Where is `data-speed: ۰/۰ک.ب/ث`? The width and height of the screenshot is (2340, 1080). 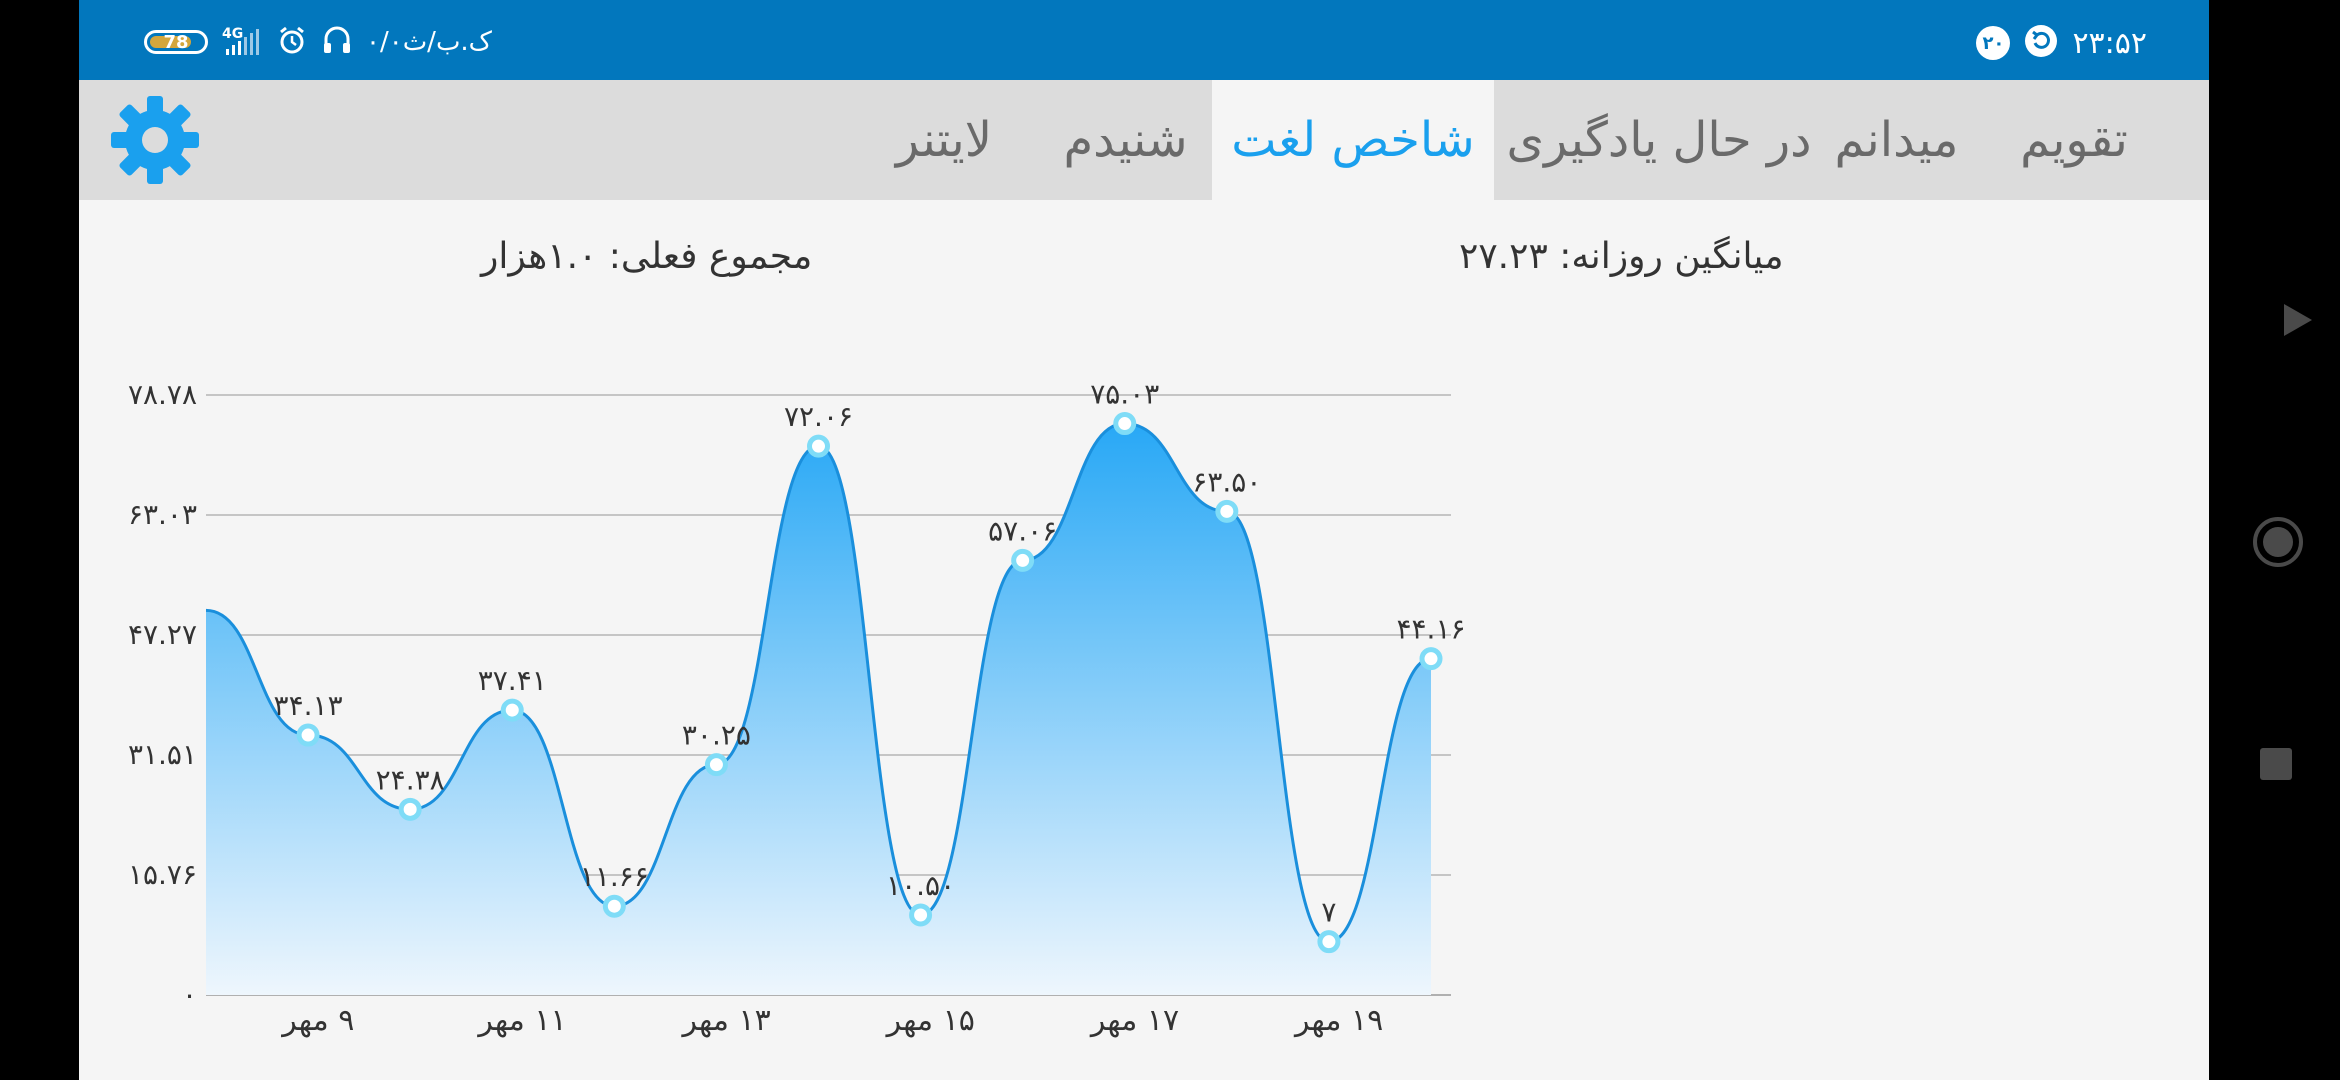
data-speed: ۰/۰ک.ب/ث is located at coordinates (429, 42).